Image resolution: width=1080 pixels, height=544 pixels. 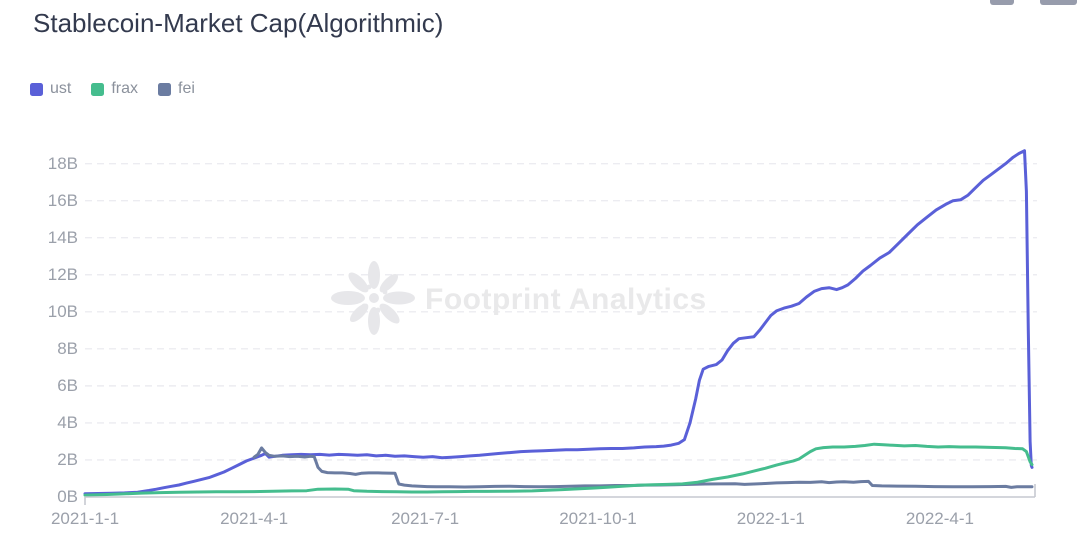 I want to click on line-series-frax, so click(x=558, y=469).